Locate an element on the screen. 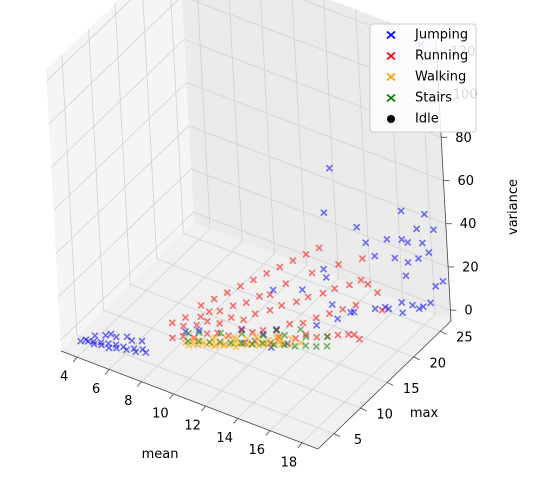 The height and width of the screenshot is (499, 548). x-tick-label: 18 is located at coordinates (289, 462).